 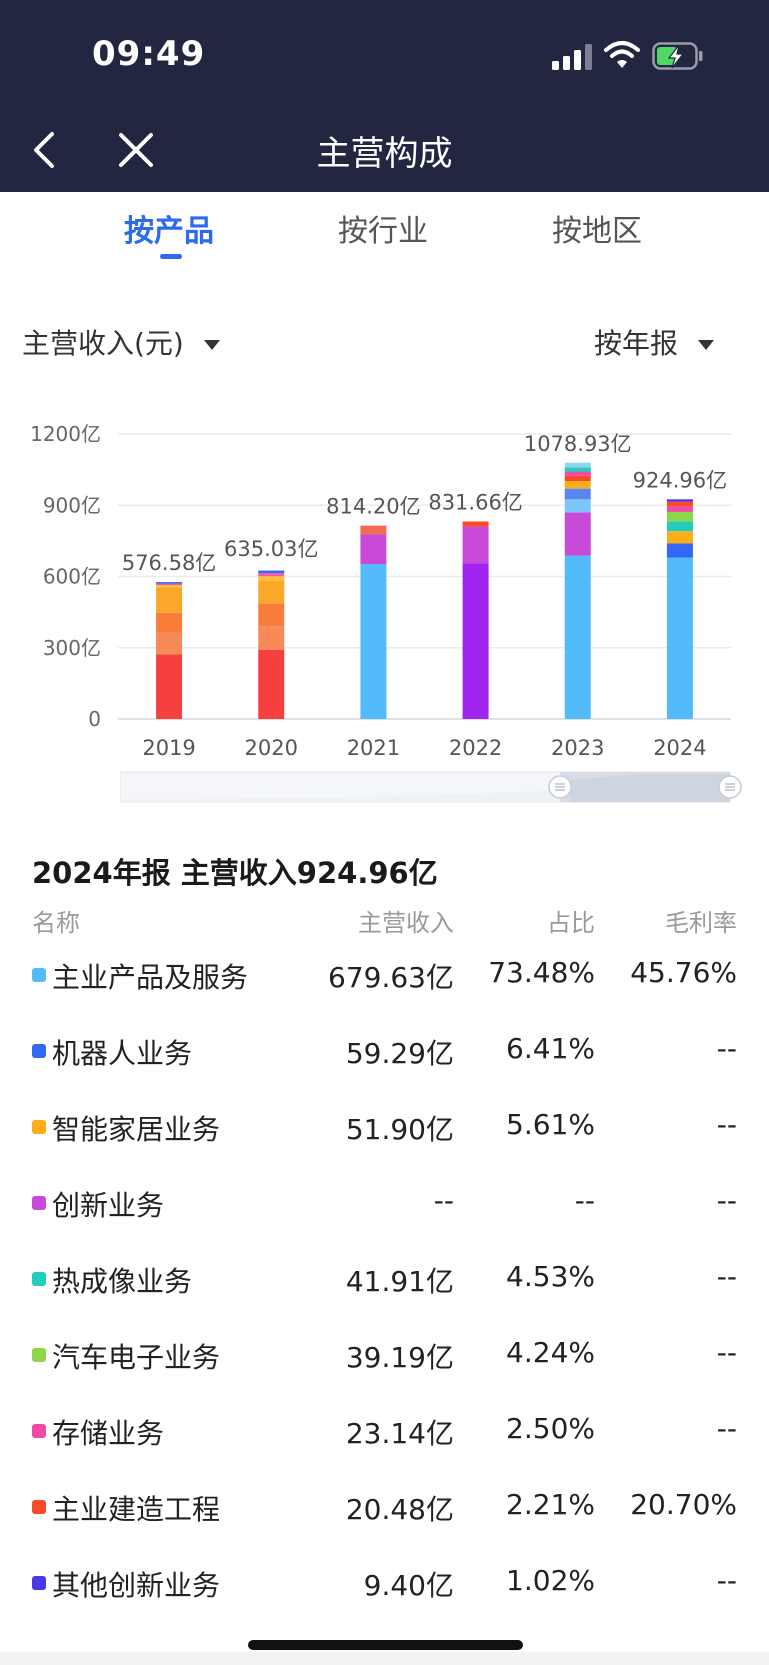 I want to click on header-share: 占比, so click(x=571, y=923).